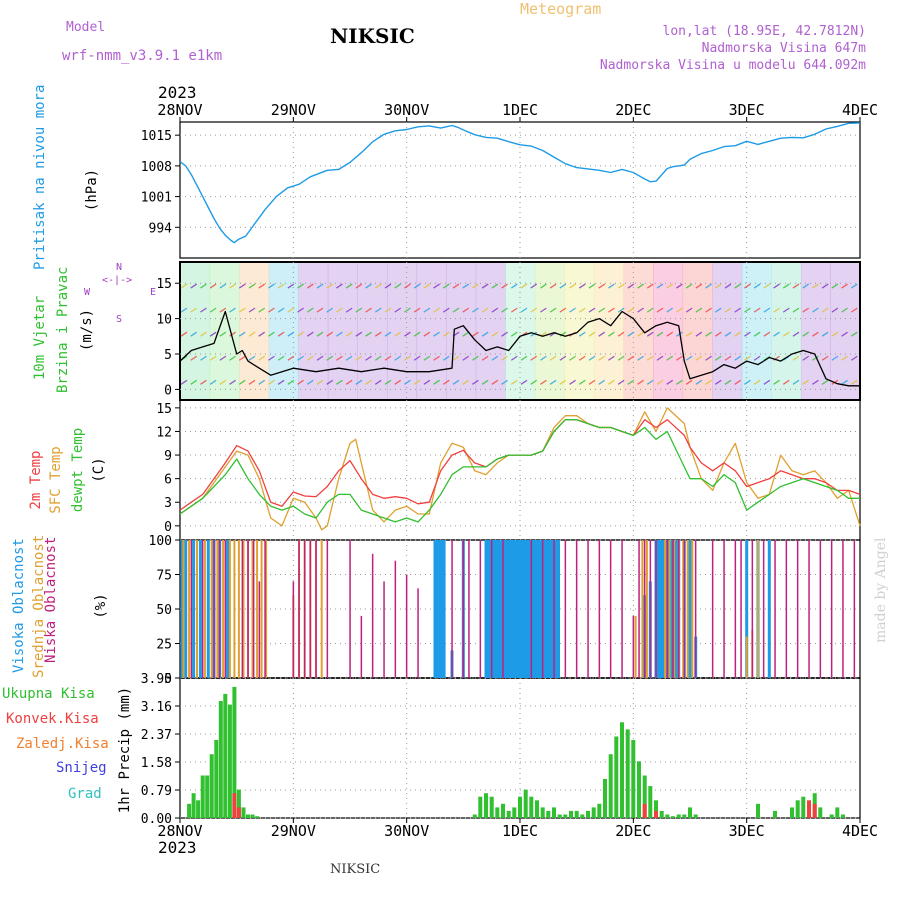  What do you see at coordinates (160, 541) in the screenshot?
I see `y-tick-label: 100` at bounding box center [160, 541].